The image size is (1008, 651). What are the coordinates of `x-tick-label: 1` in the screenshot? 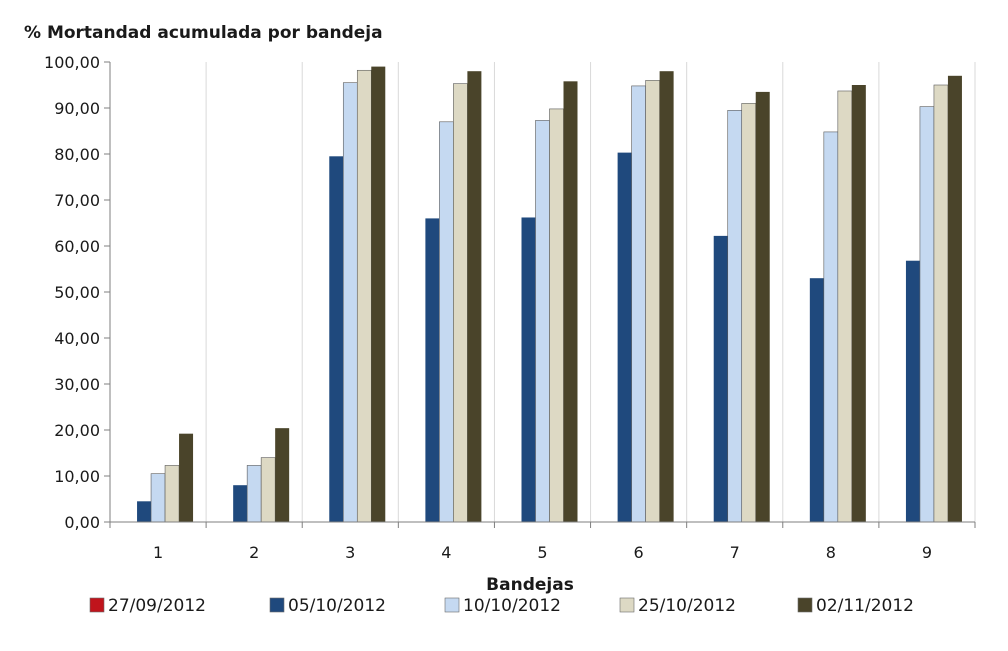 It's located at (158, 552).